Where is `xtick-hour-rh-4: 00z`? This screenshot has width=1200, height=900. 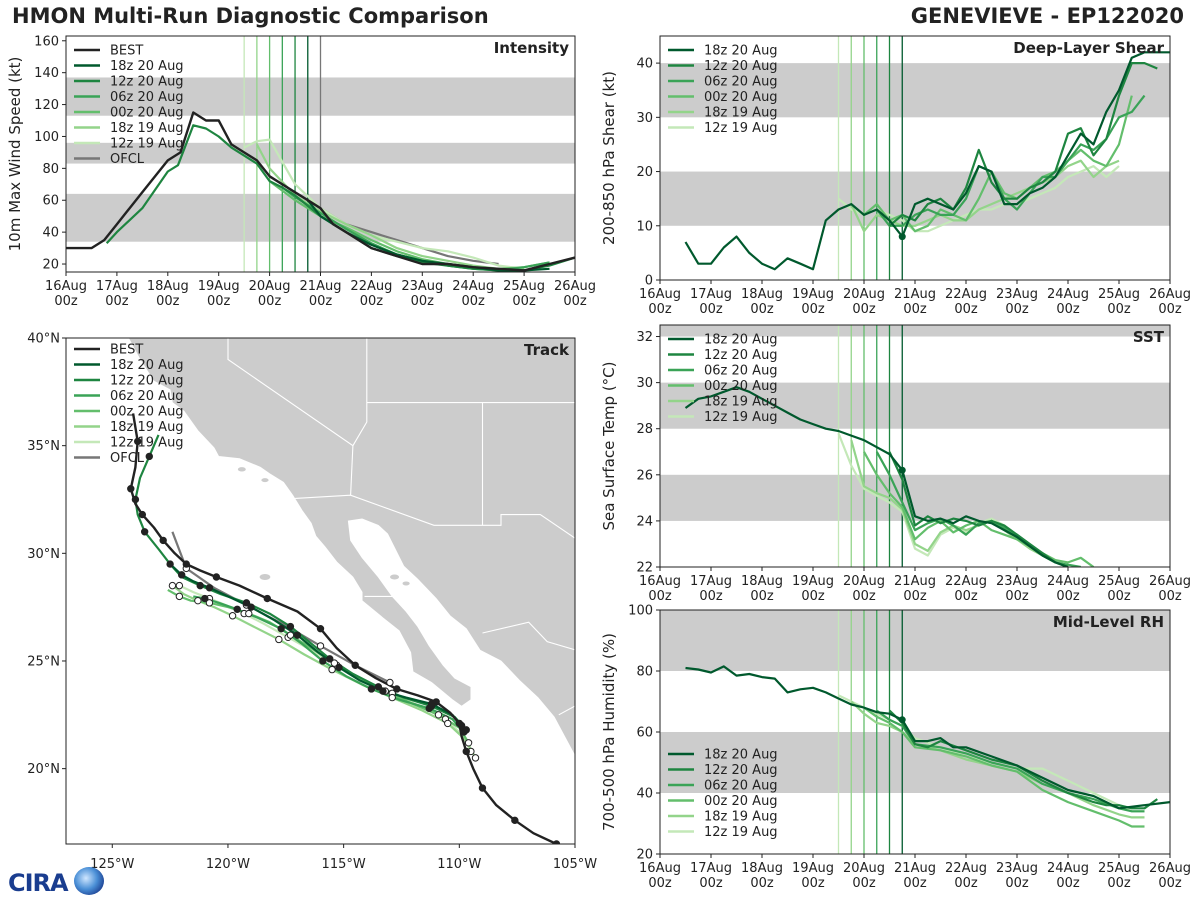
xtick-hour-rh-4: 00z is located at coordinates (864, 883).